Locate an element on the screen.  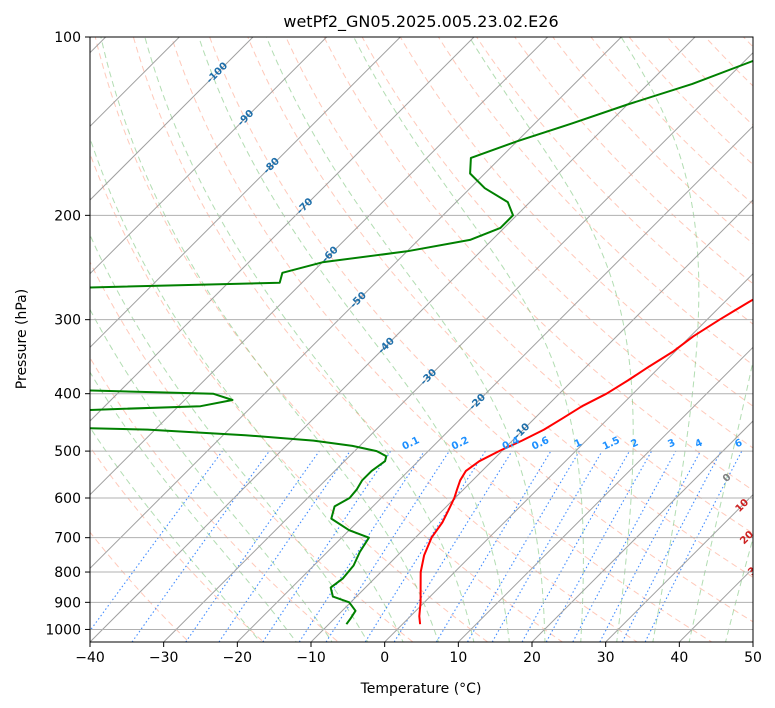
mixing-ratio-label: 1 is located at coordinates (578, 443).